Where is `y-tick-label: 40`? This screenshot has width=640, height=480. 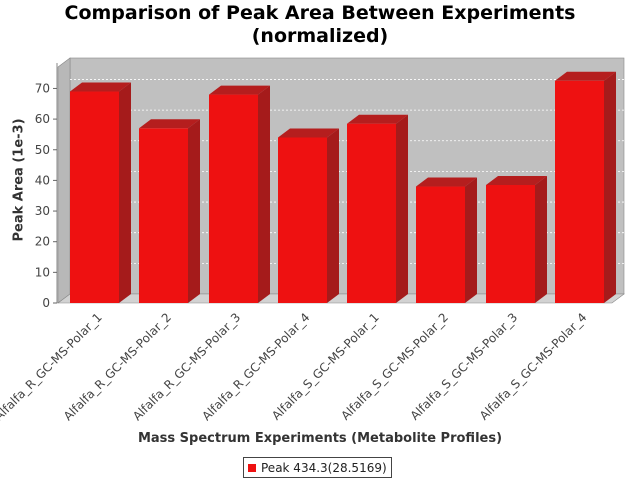
y-tick-label: 40 is located at coordinates (42, 180).